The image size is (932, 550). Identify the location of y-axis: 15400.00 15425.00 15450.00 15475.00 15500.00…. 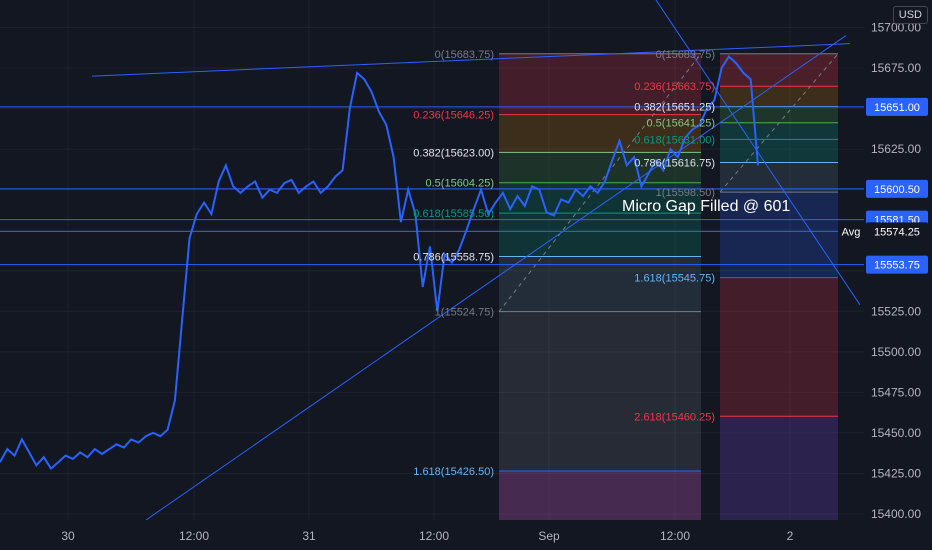
(896, 270).